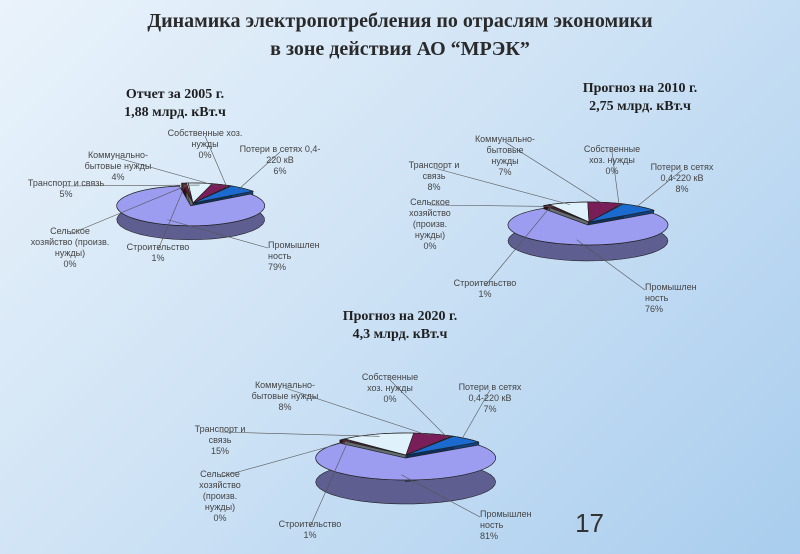 The height and width of the screenshot is (554, 800). Describe the element at coordinates (379, 444) in the screenshot. I see `pie-slice-transport` at that location.